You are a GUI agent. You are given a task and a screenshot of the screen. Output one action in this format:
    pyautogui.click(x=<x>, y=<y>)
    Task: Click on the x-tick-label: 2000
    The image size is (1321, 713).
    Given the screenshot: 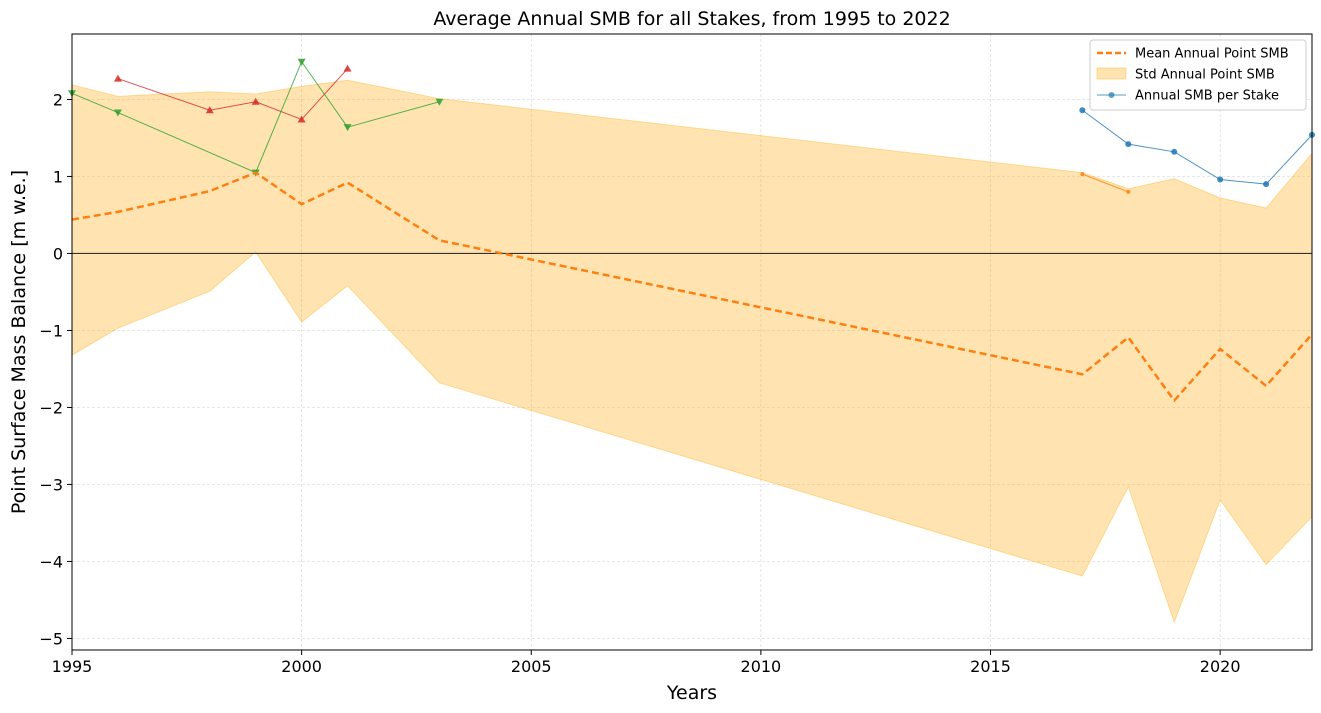 What is the action you would take?
    pyautogui.click(x=301, y=666)
    